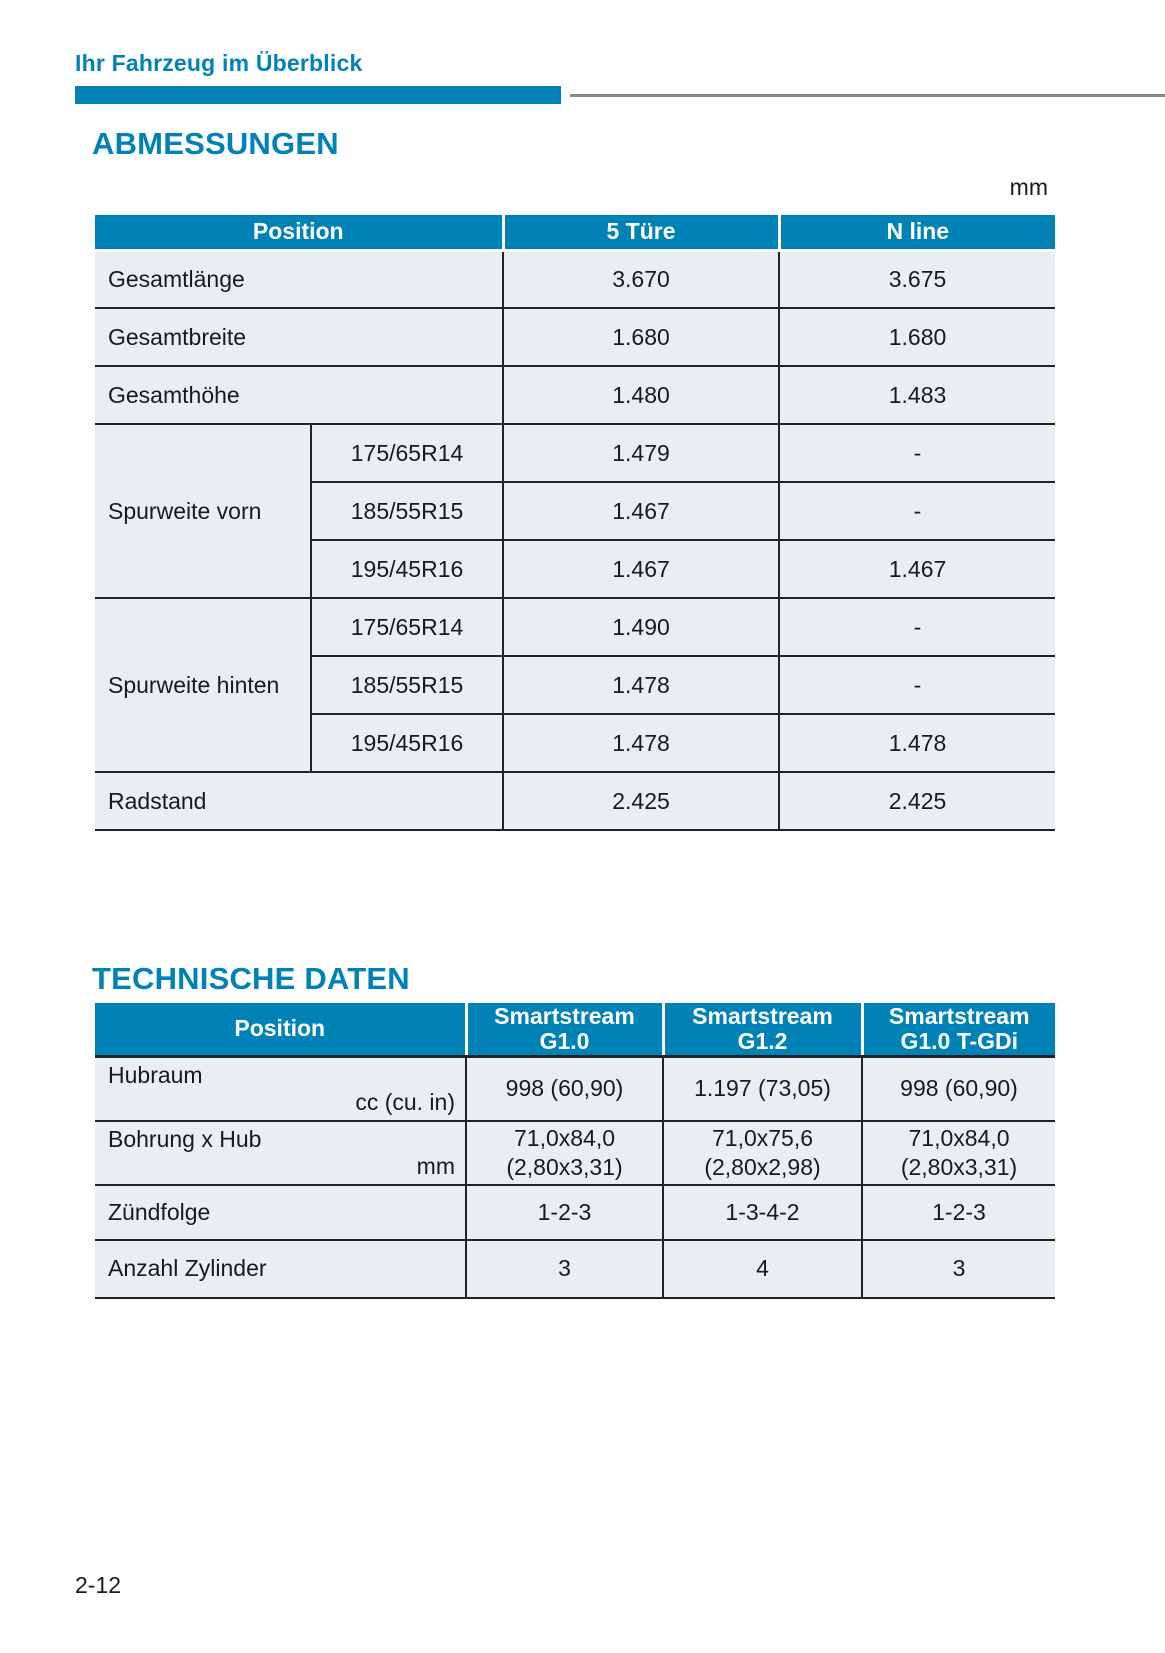 This screenshot has height=1653, width=1165. I want to click on row-unit-text: mm, so click(435, 1165).